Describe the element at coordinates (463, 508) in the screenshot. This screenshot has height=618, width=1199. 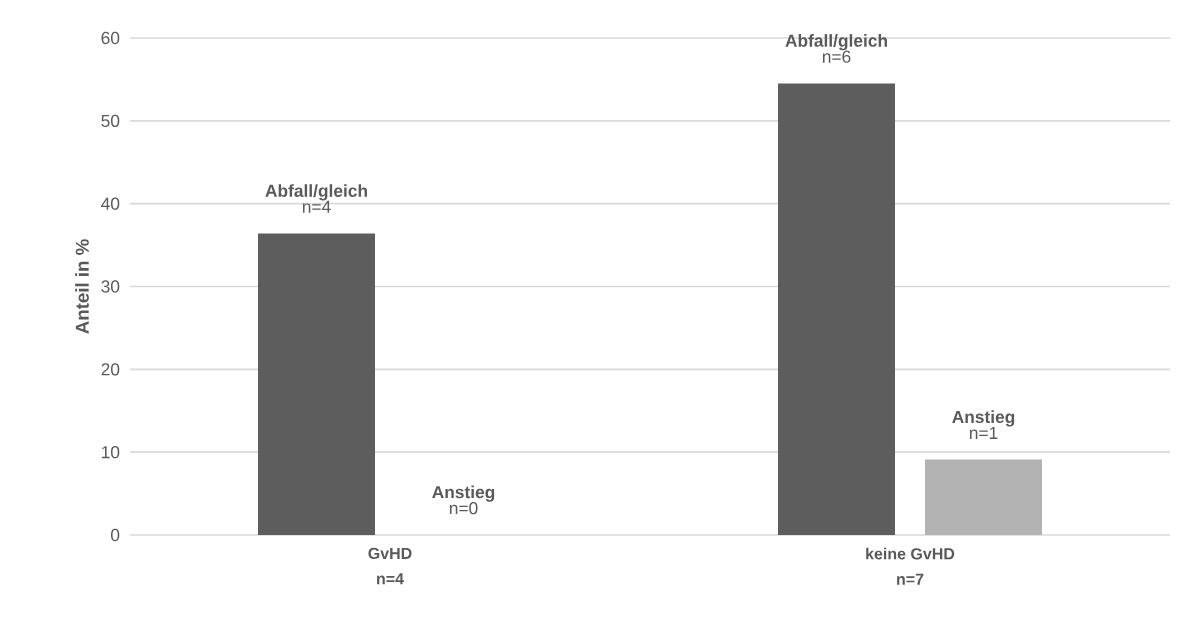
I see `annotation: n=0` at that location.